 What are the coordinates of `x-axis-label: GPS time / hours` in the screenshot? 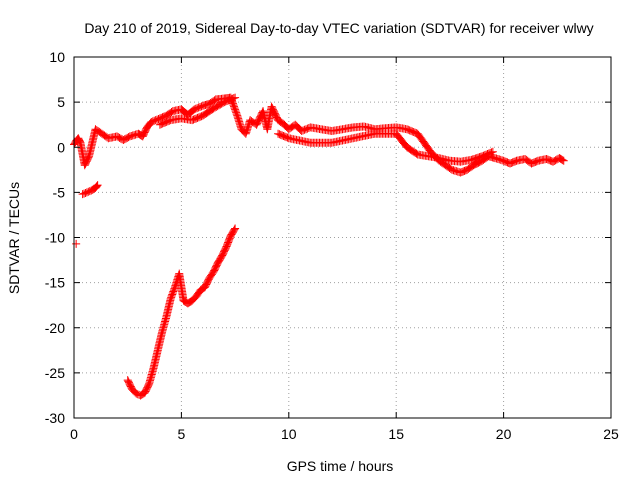 It's located at (340, 466).